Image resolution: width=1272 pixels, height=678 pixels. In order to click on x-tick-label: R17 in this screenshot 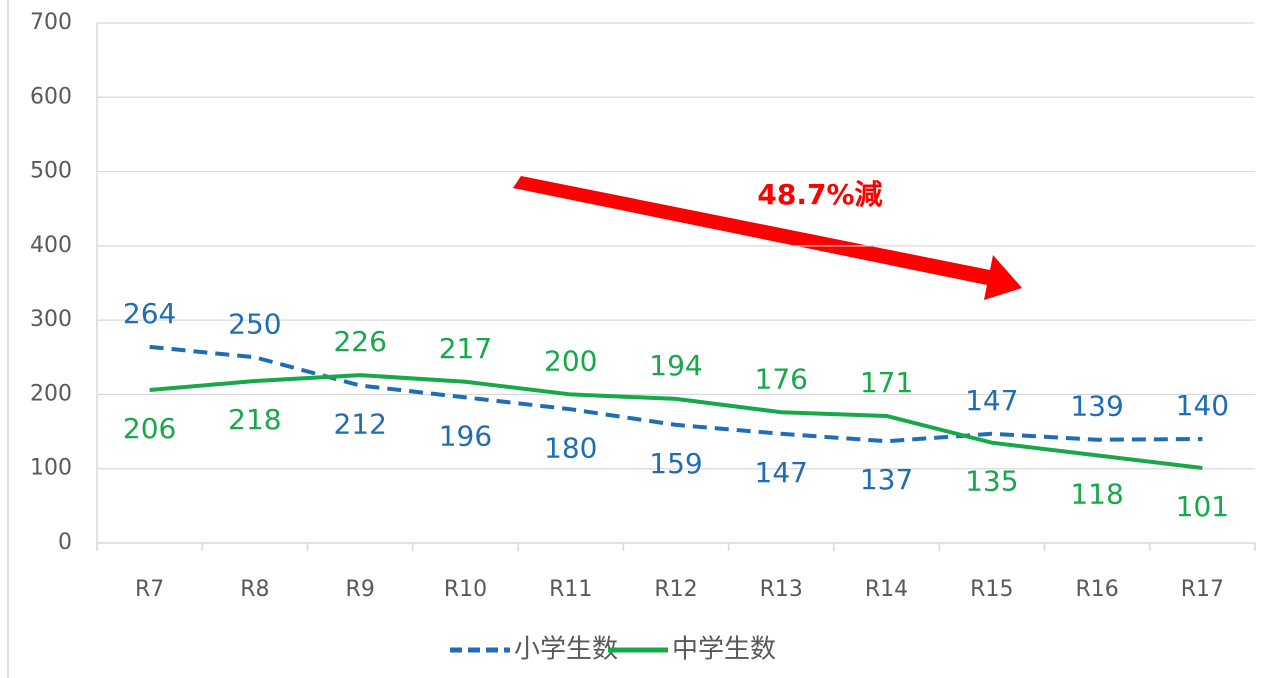, I will do `click(1202, 589)`.